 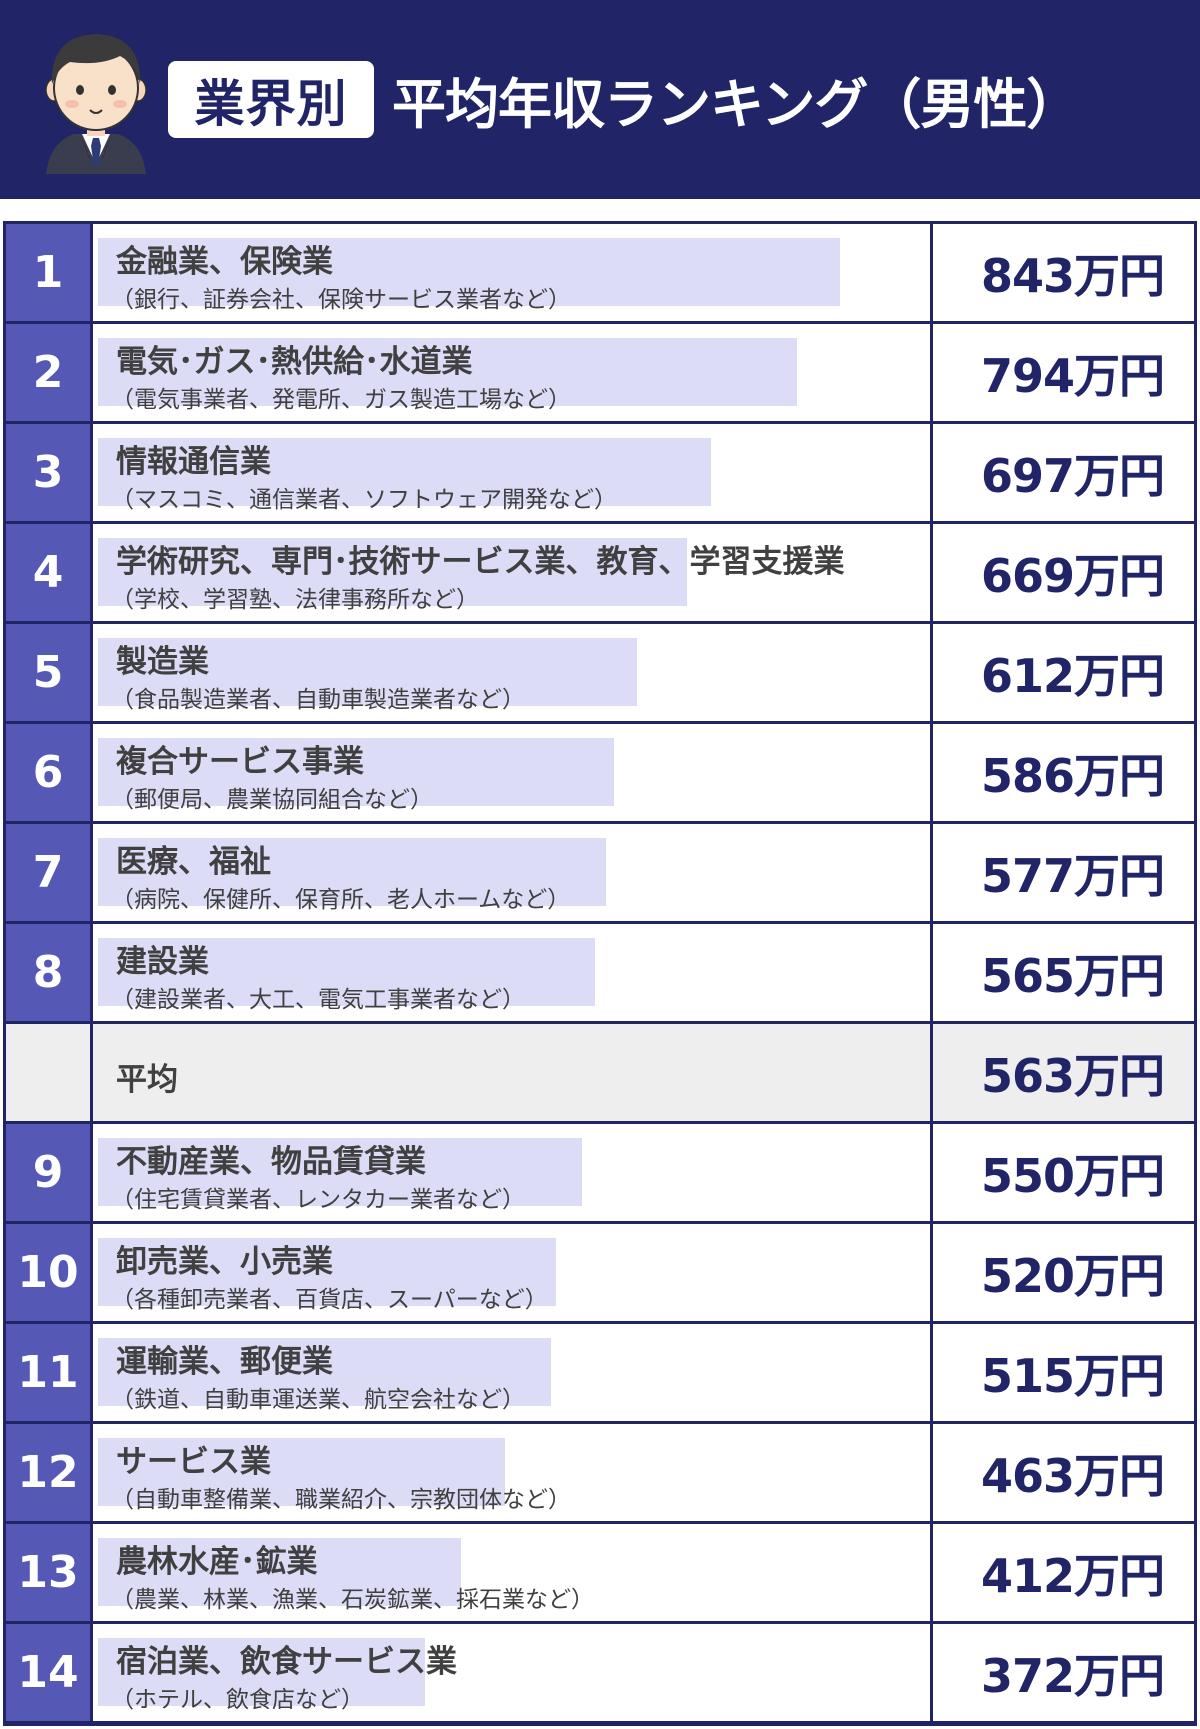 What do you see at coordinates (341, 300) in the screenshot?
I see `industry-examples: （銀行、証券会社、保険サービス業者など）` at bounding box center [341, 300].